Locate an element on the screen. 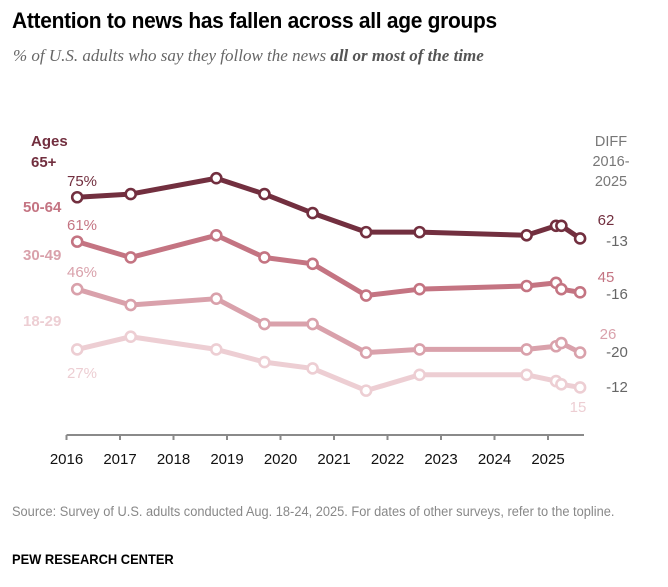  legend-label-65+: 65+ is located at coordinates (44, 162).